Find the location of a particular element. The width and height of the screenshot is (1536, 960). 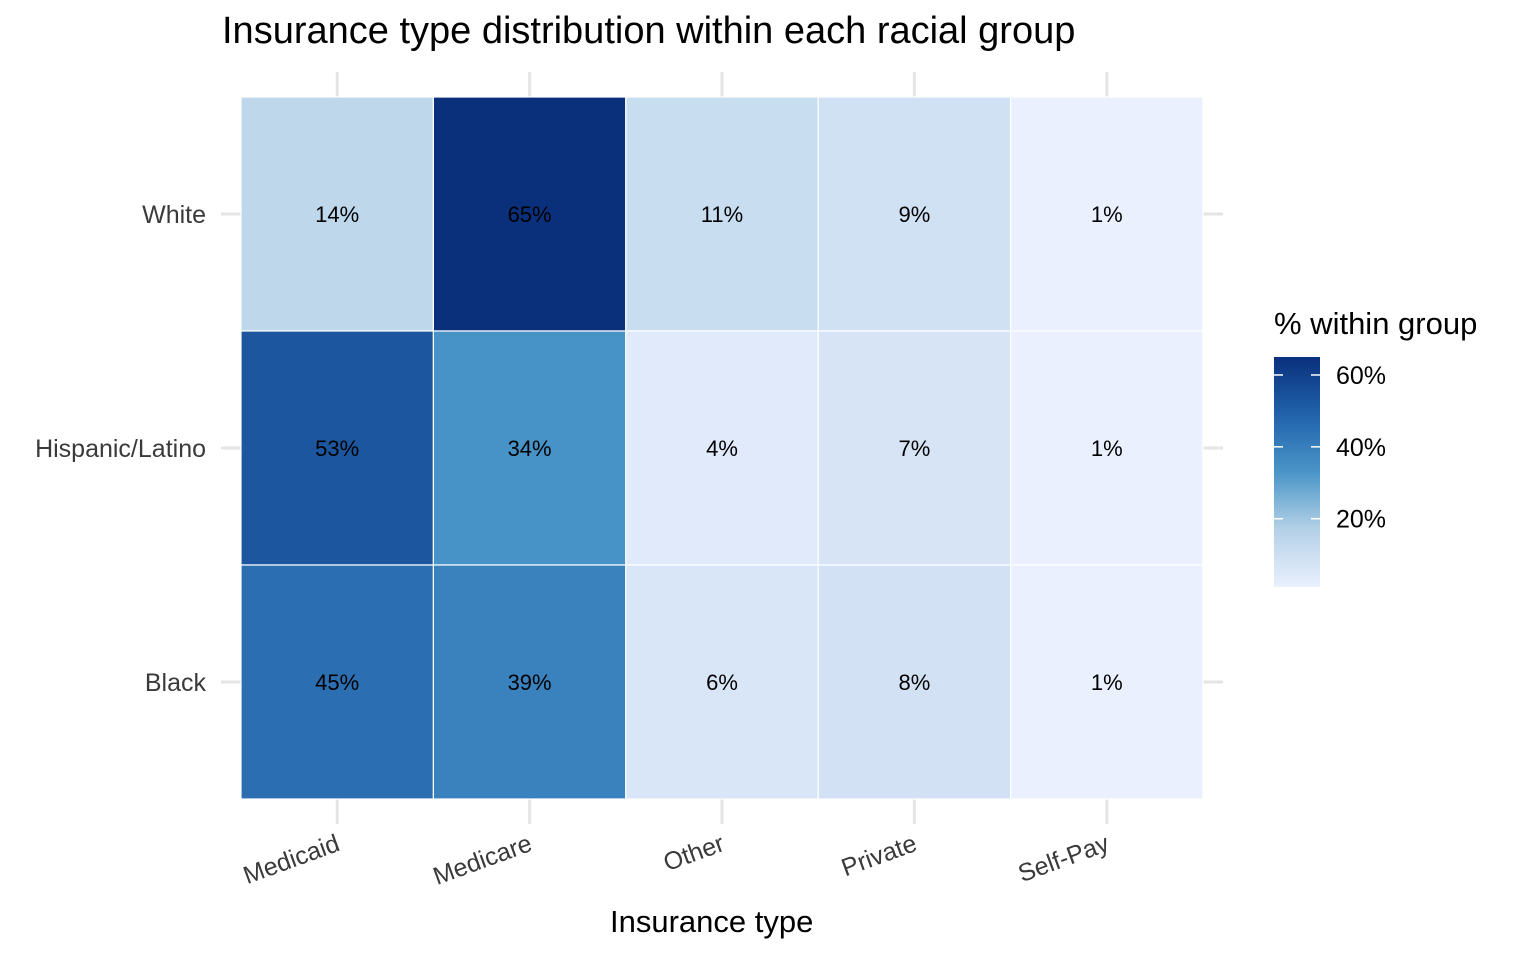

cell-label: 34% is located at coordinates (530, 448).